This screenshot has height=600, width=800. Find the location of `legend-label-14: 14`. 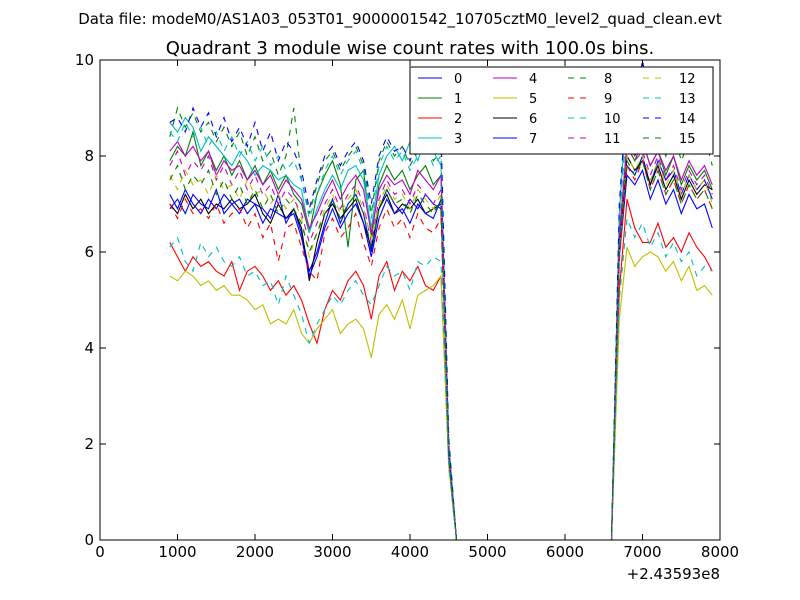

legend-label-14: 14 is located at coordinates (687, 119).